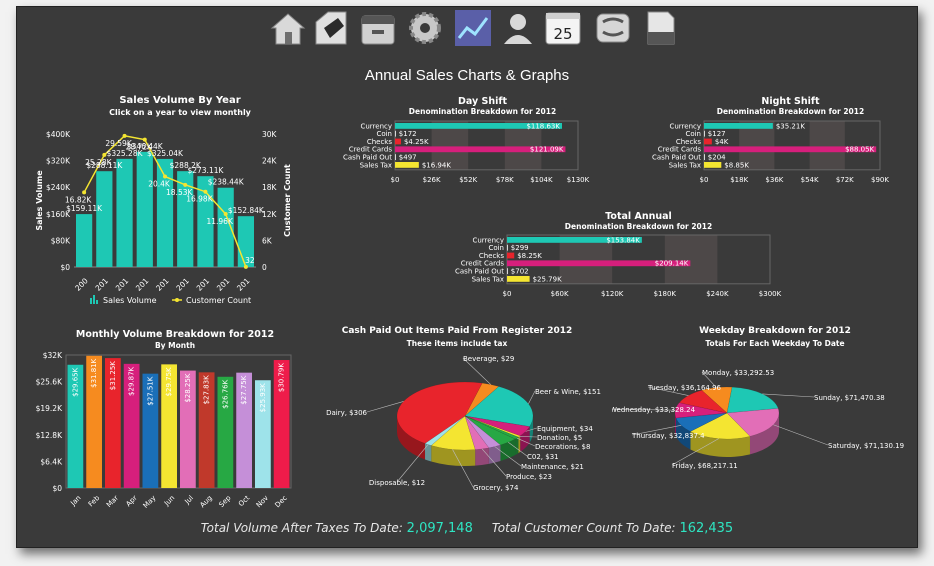 The height and width of the screenshot is (566, 934). I want to click on bar-value-label: $31.25K, so click(113, 375).